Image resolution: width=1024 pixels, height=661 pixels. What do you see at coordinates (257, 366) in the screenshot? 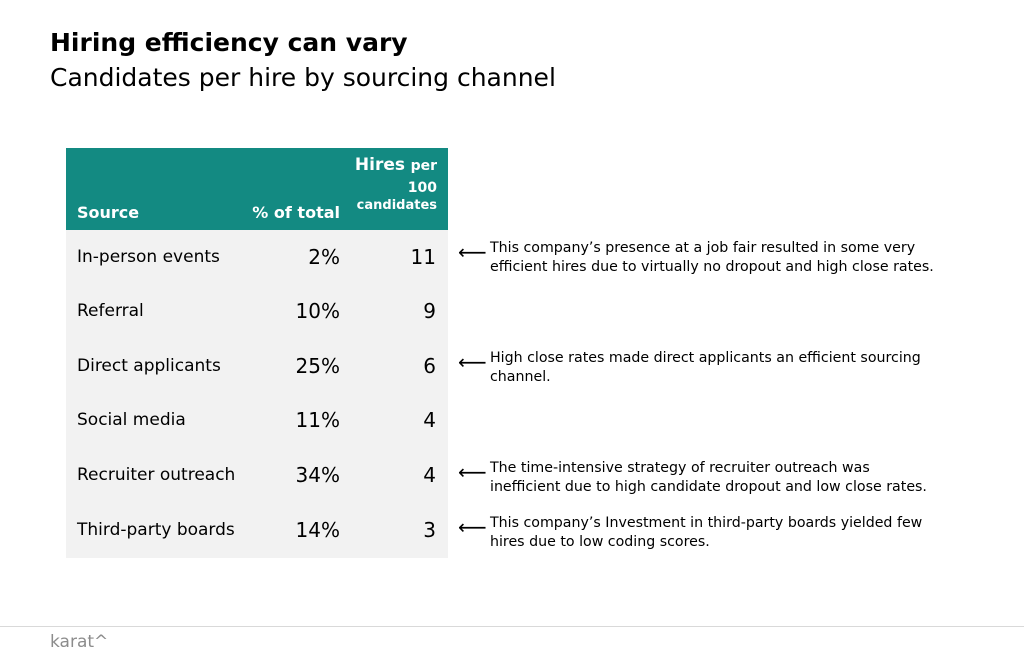
I see `table-row: Direct applicants 25% 6` at bounding box center [257, 366].